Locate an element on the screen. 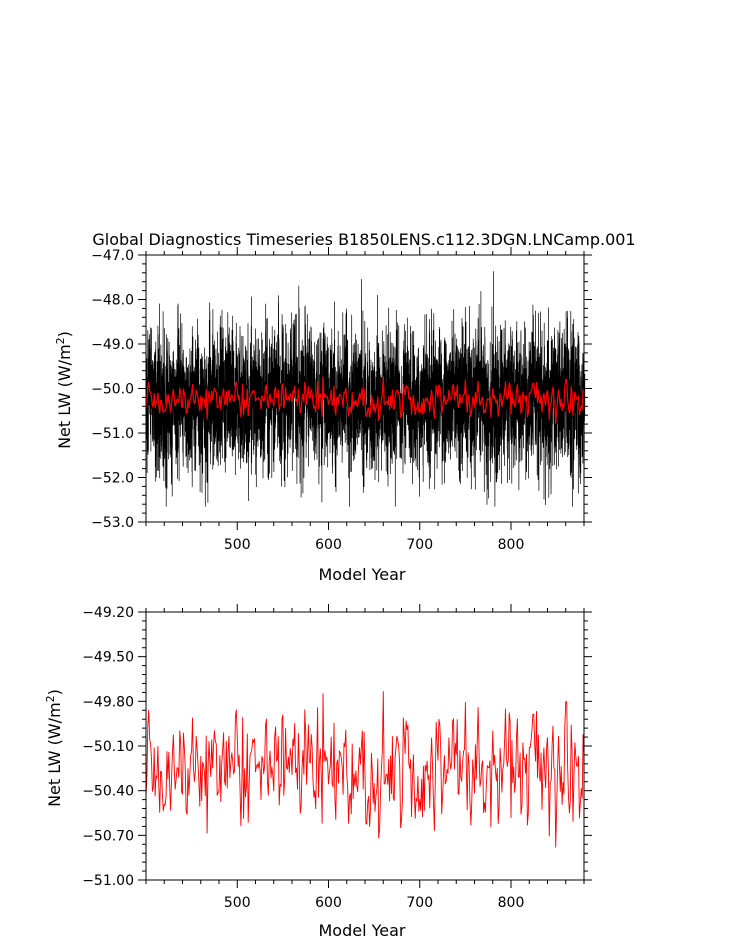 This screenshot has width=733, height=945. series-layer is located at coordinates (365, 769).